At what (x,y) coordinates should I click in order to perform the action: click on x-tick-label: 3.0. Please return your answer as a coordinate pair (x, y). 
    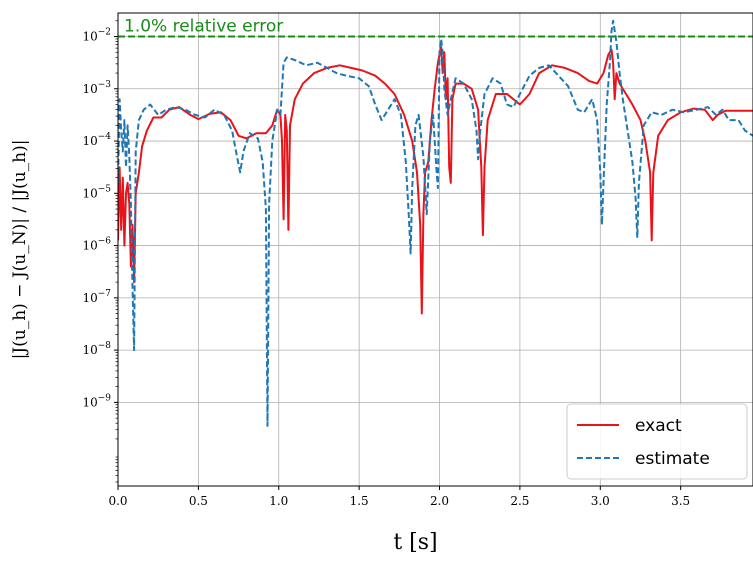
    Looking at the image, I should click on (600, 501).